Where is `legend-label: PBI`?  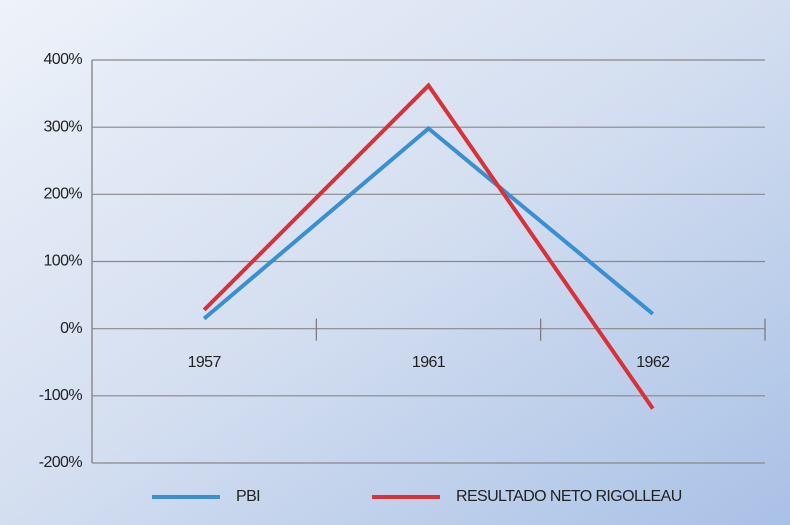
legend-label: PBI is located at coordinates (248, 496).